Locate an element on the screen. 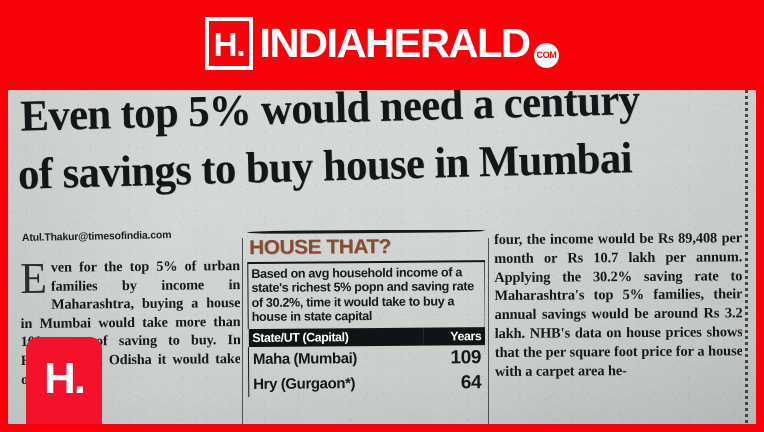 The width and height of the screenshot is (764, 432). infobox-table-head: State/UT (Capital) Years is located at coordinates (366, 337).